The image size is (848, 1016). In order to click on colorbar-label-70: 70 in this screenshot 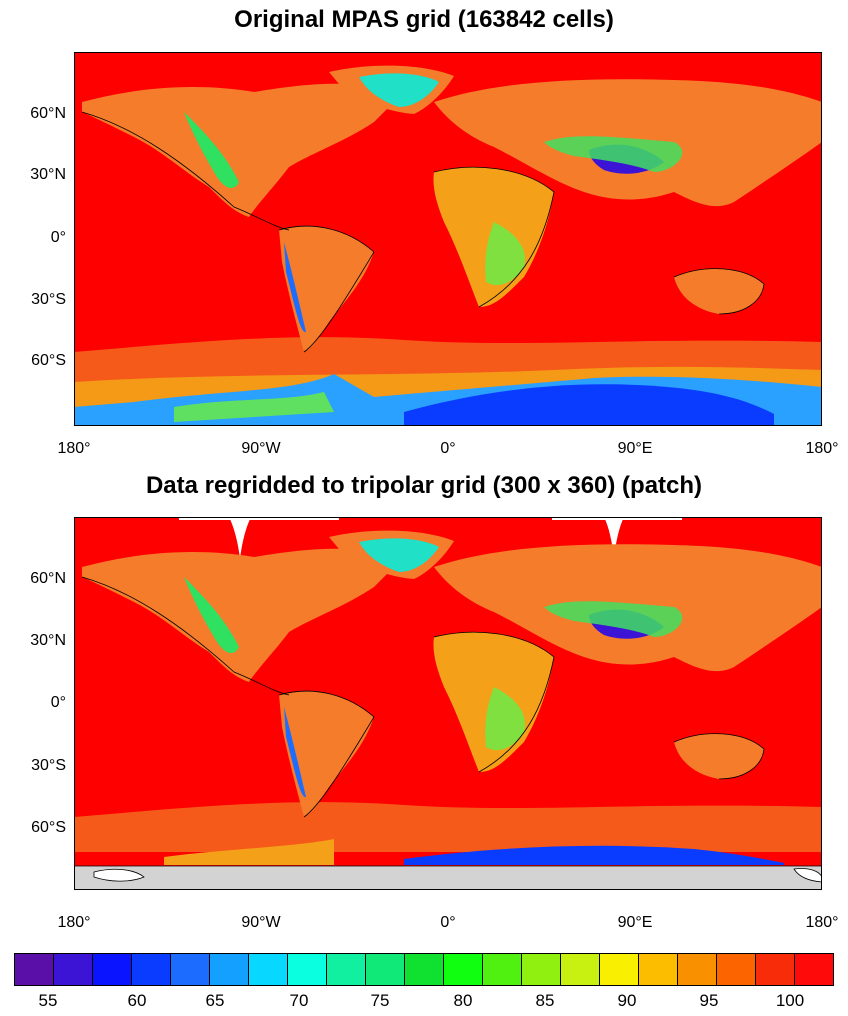, I will do `click(299, 1000)`.